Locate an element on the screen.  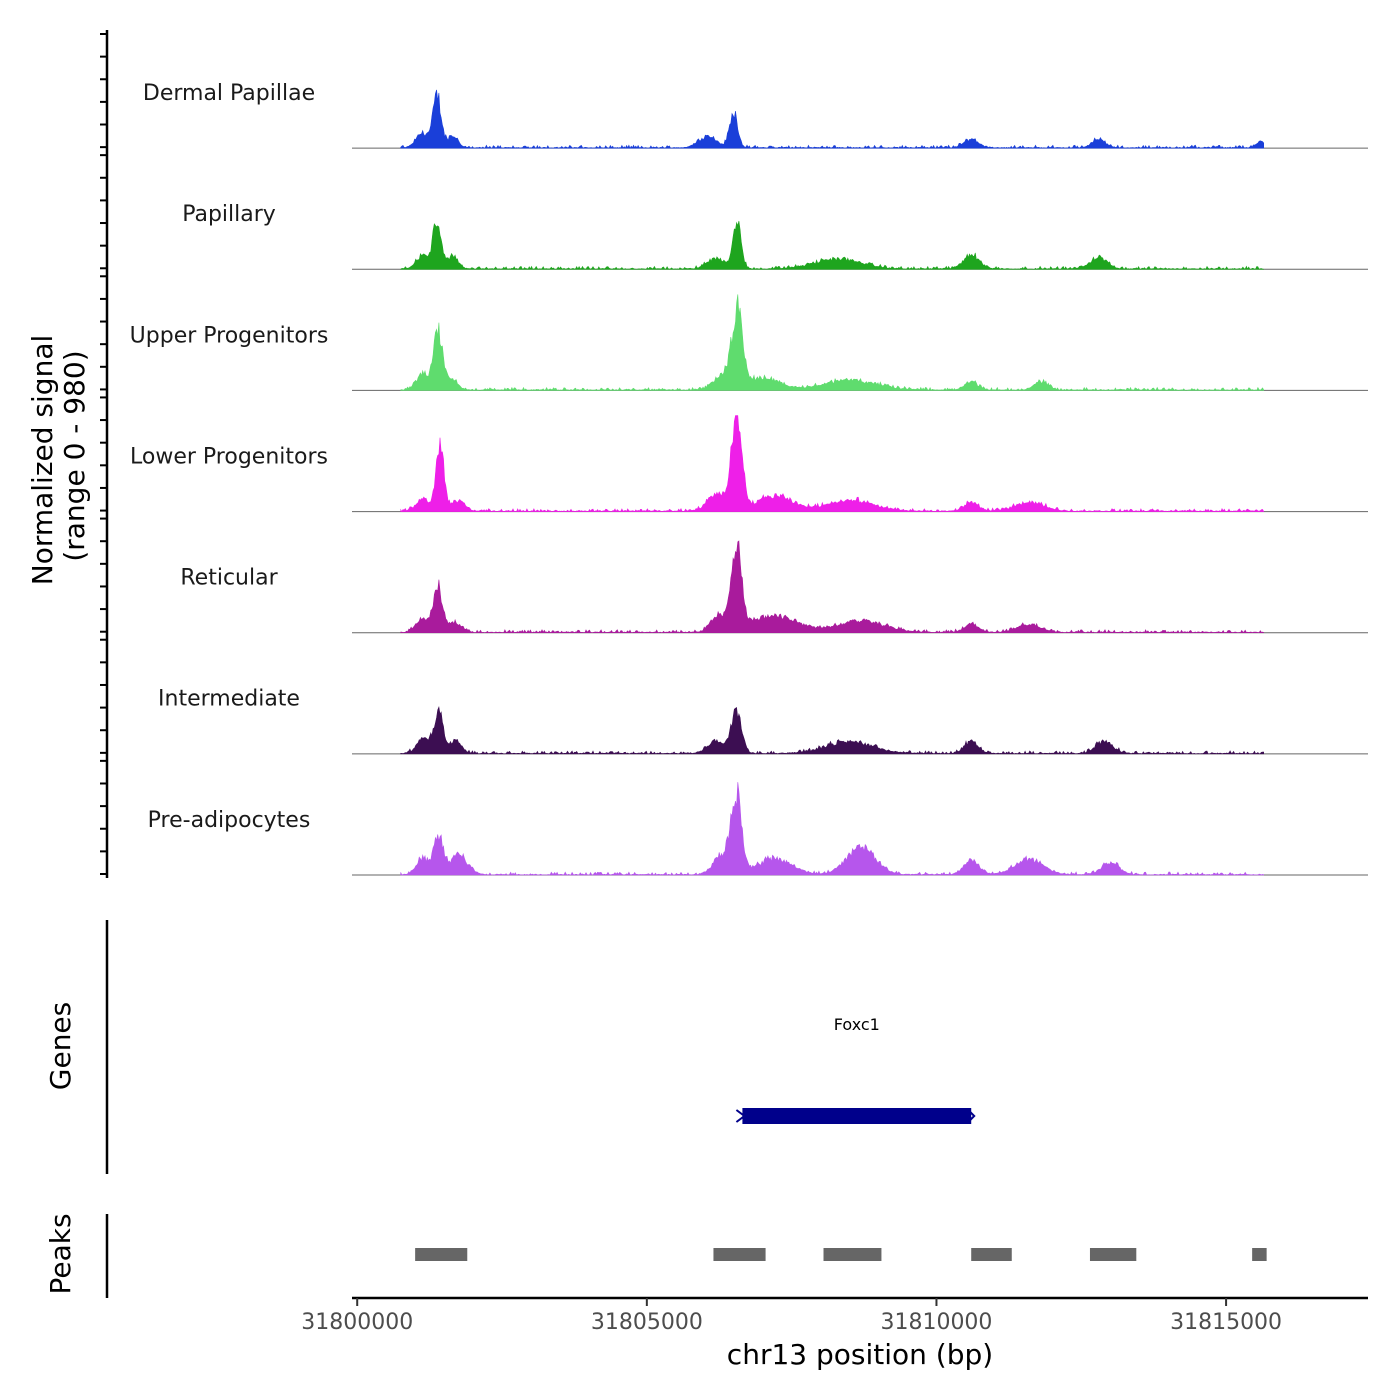
signal-track-upper-progenitors: Upper Progenitors is located at coordinates (749, 342).